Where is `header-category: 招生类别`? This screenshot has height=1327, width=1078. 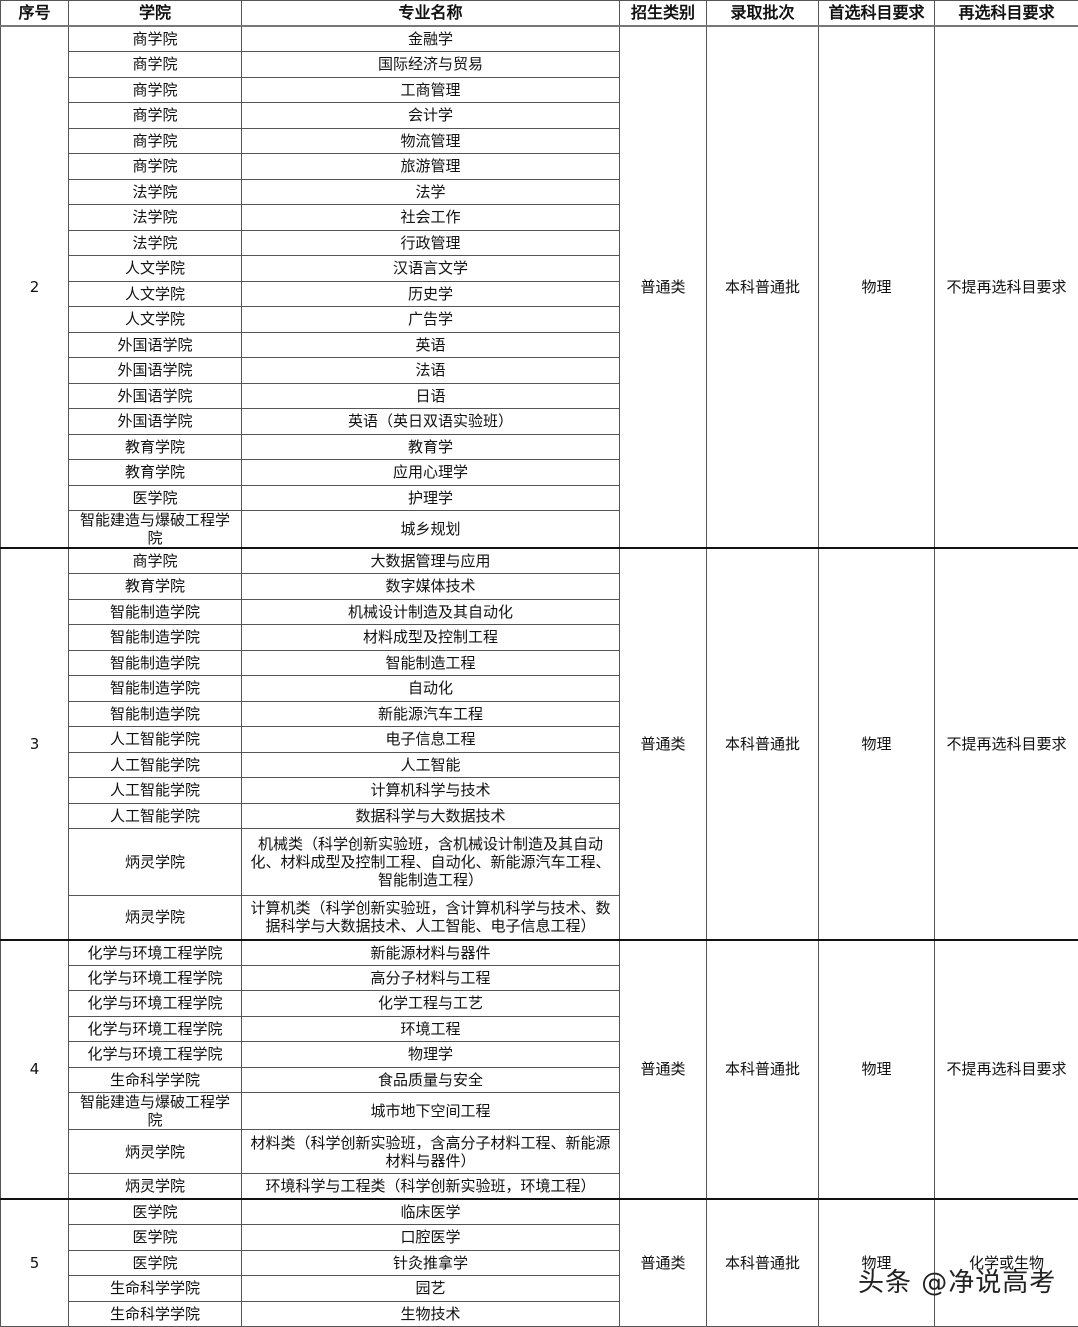
header-category: 招生类别 is located at coordinates (663, 14).